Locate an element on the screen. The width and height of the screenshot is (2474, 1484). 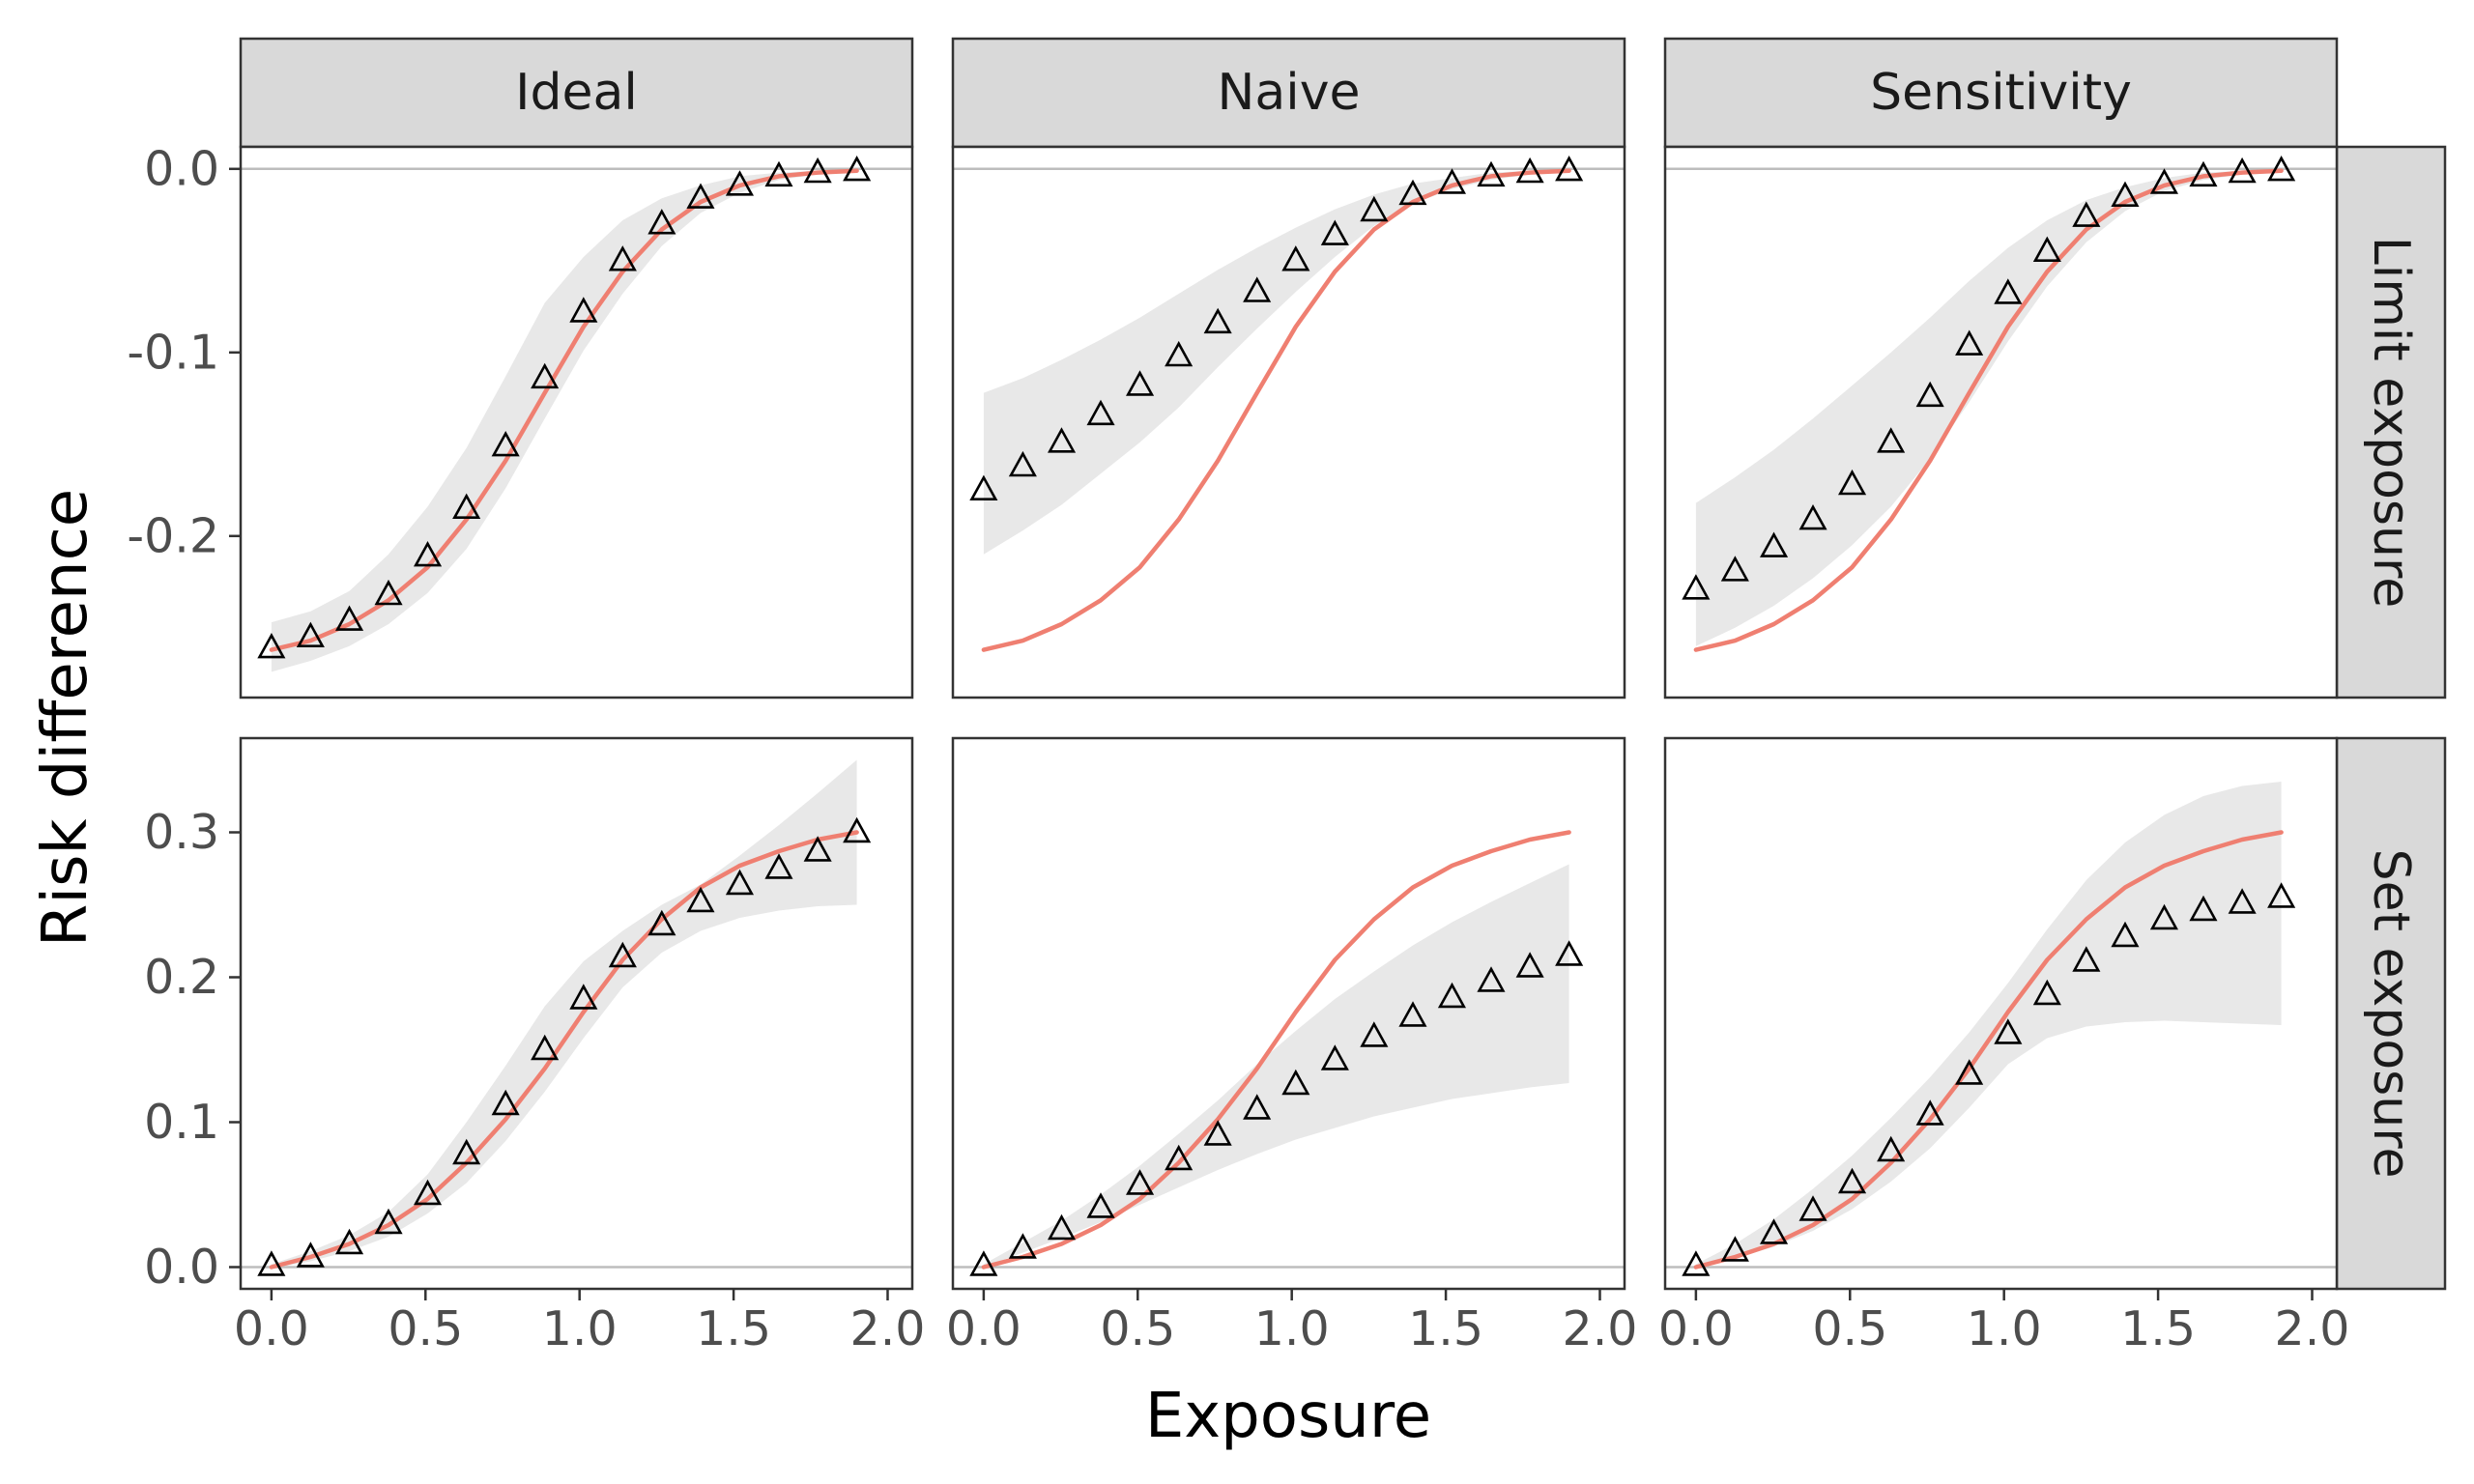
panel-naive-set-exposure is located at coordinates (1288, 1013).